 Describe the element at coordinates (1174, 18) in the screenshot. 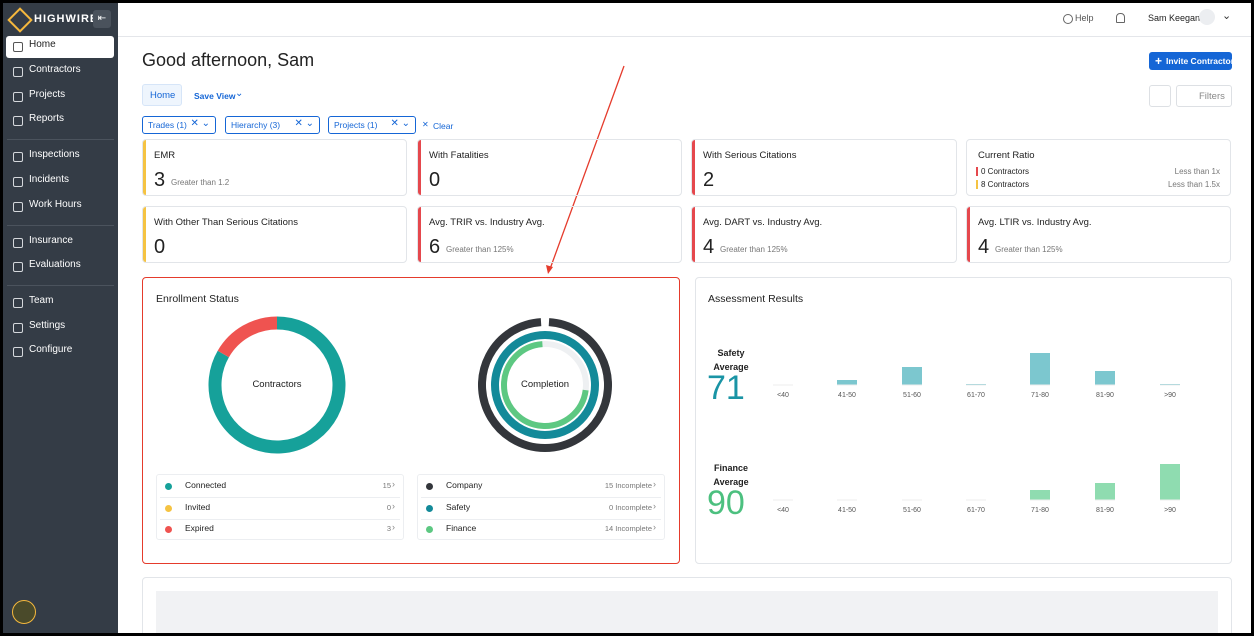

I see `user-name: Sam Keegan` at that location.